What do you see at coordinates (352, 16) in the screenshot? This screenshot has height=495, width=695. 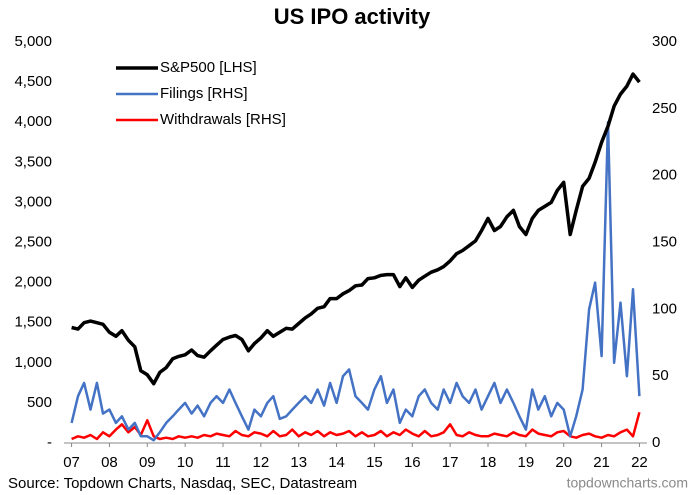 I see `chart-title: US IPO activity` at bounding box center [352, 16].